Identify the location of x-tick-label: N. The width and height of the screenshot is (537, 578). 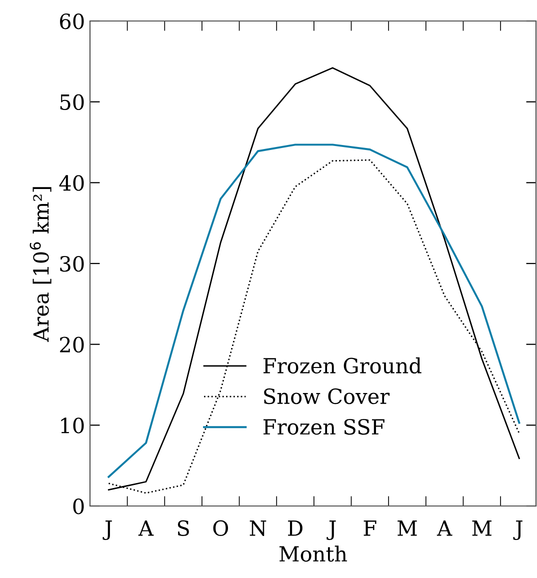
(258, 528).